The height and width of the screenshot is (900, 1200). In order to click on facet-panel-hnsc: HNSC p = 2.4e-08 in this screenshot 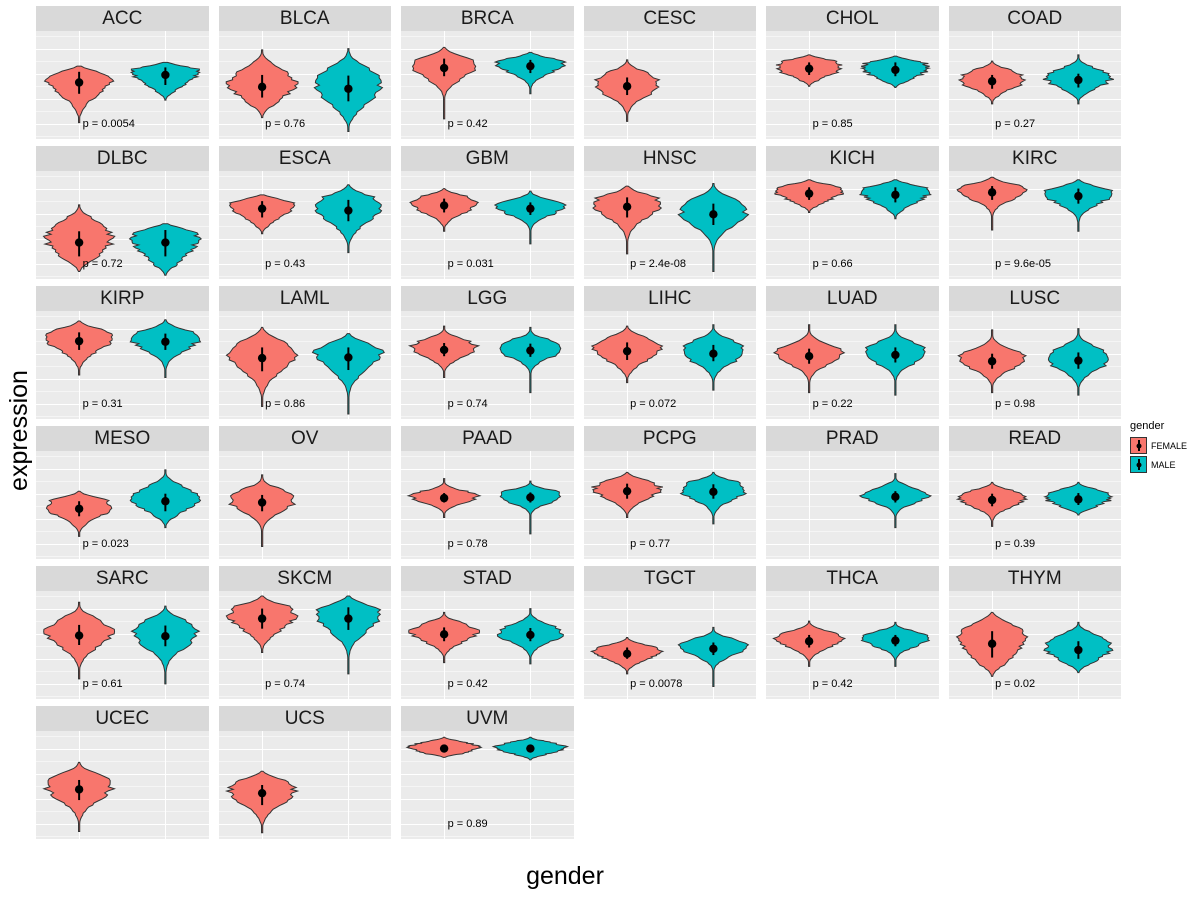, I will do `click(669, 212)`.